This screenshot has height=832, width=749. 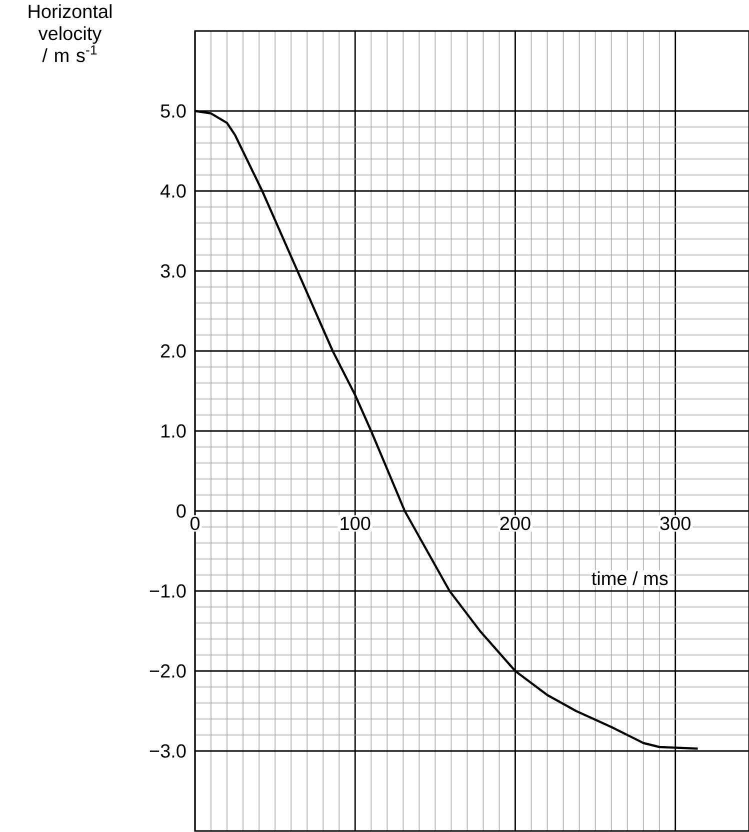 What do you see at coordinates (168, 751) in the screenshot?
I see `y-tick-label: −3.0` at bounding box center [168, 751].